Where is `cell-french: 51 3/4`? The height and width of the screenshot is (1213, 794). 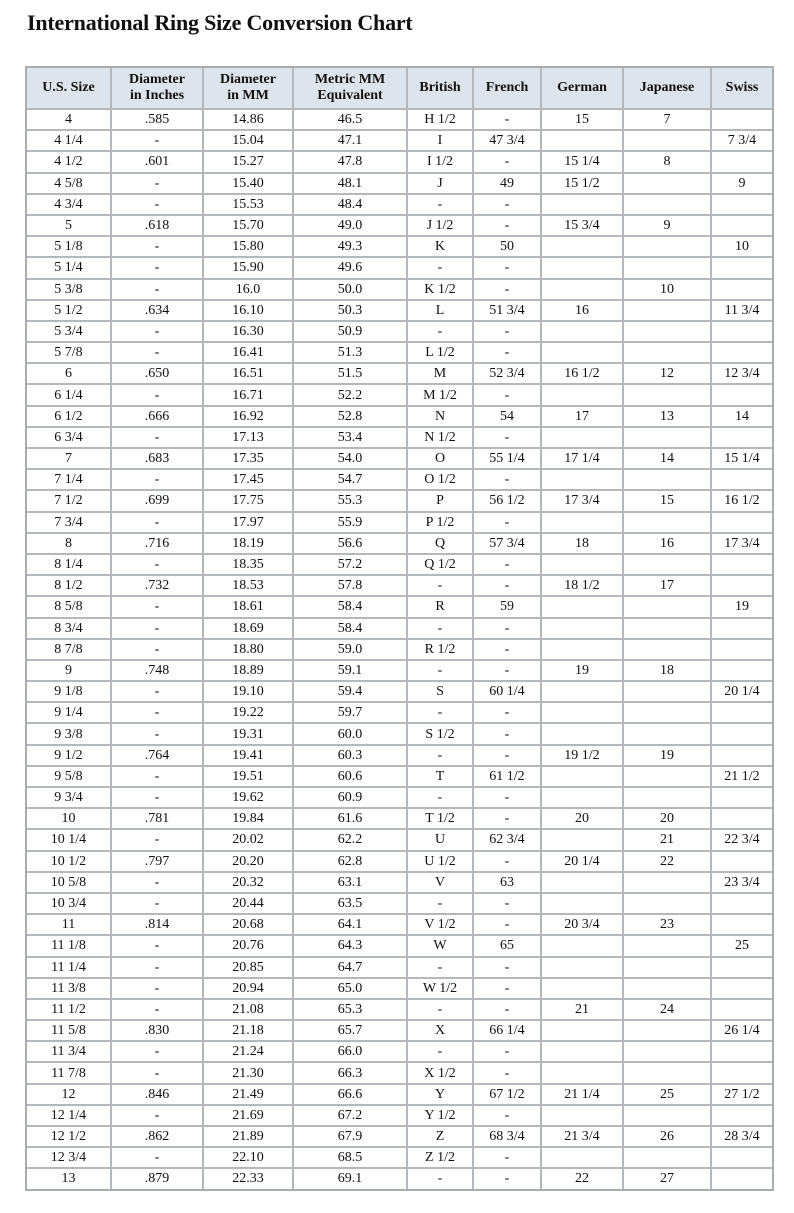 cell-french: 51 3/4 is located at coordinates (508, 311).